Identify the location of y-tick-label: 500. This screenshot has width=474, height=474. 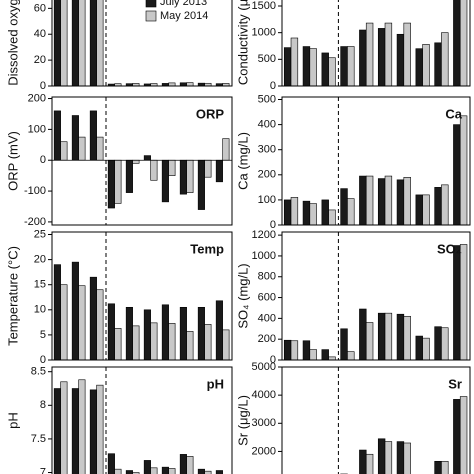
(267, 59).